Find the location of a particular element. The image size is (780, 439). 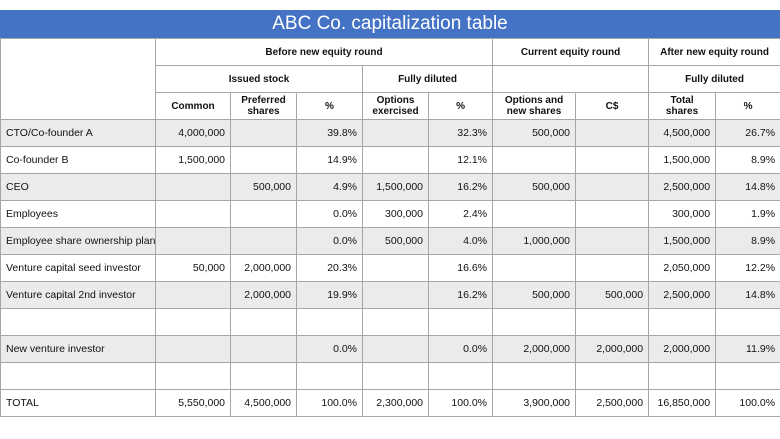

cell: 100.0% is located at coordinates (329, 403).